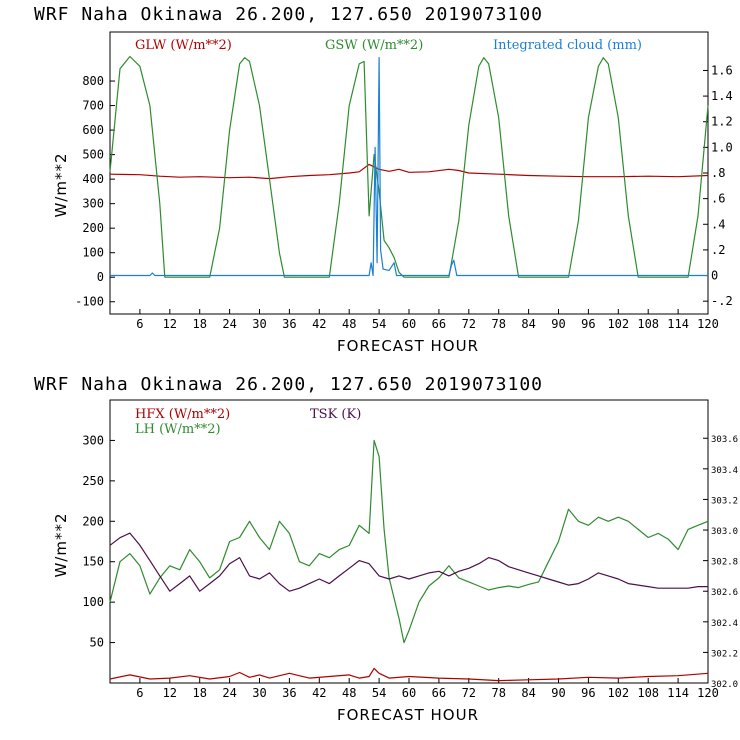  I want to click on chart-1-xtick-label: 90, so click(558, 324).